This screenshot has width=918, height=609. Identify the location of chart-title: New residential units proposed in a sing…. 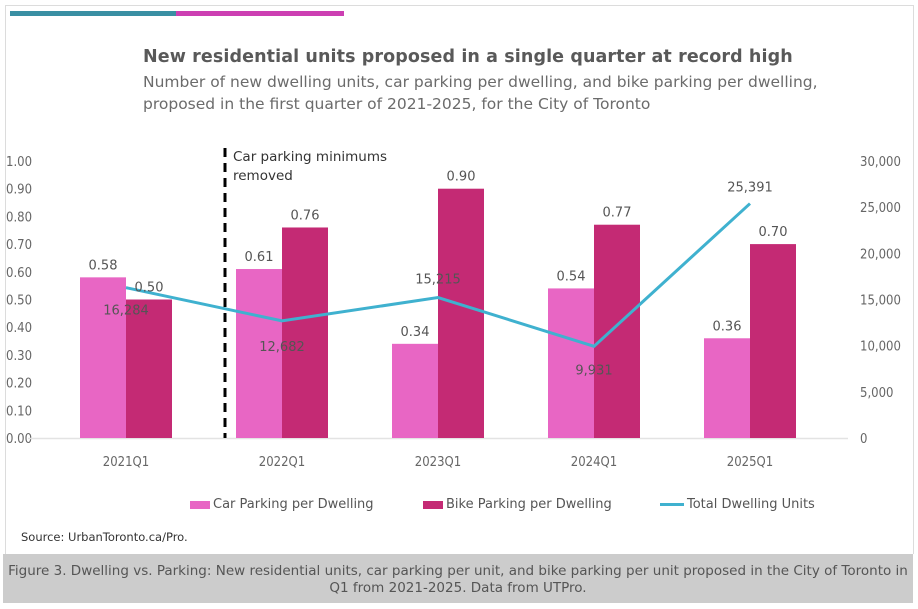
(468, 57).